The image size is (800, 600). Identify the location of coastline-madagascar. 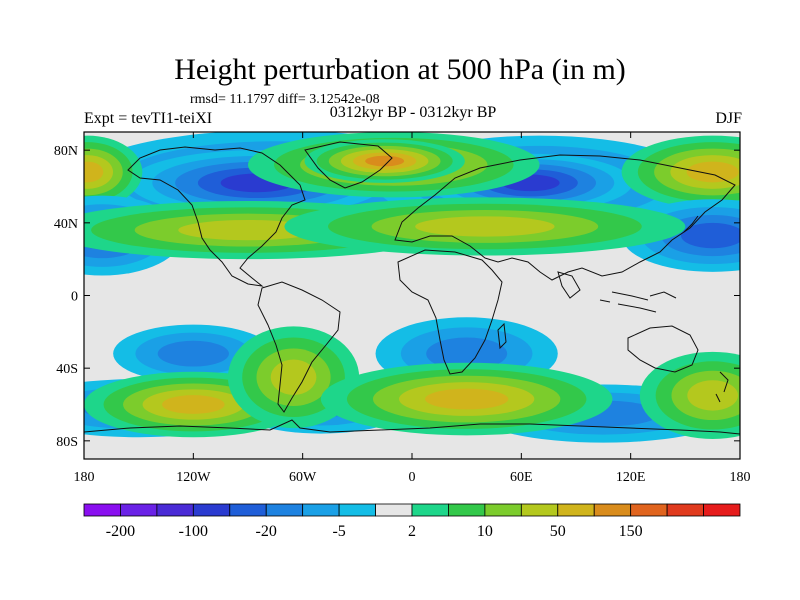
(502, 336).